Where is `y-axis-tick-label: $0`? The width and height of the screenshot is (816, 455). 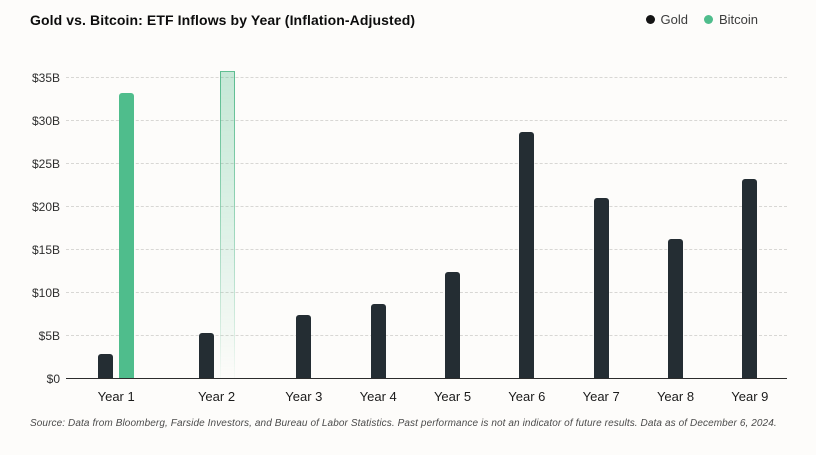
y-axis-tick-label: $0 is located at coordinates (53, 379).